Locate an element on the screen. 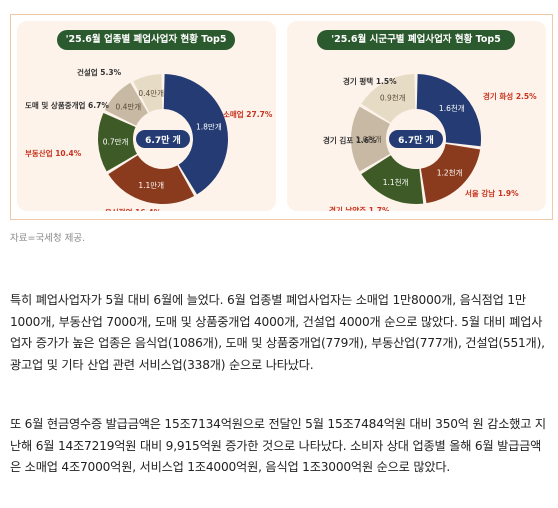 Image resolution: width=558 pixels, height=508 pixels. region-slice-category-label: 경기 김포 1.6% is located at coordinates (350, 140).